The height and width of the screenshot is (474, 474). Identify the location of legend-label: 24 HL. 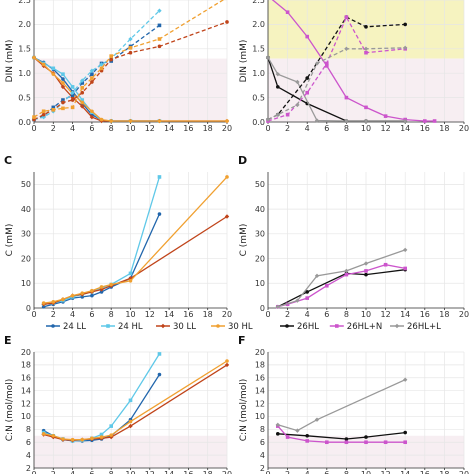
(130, 327).